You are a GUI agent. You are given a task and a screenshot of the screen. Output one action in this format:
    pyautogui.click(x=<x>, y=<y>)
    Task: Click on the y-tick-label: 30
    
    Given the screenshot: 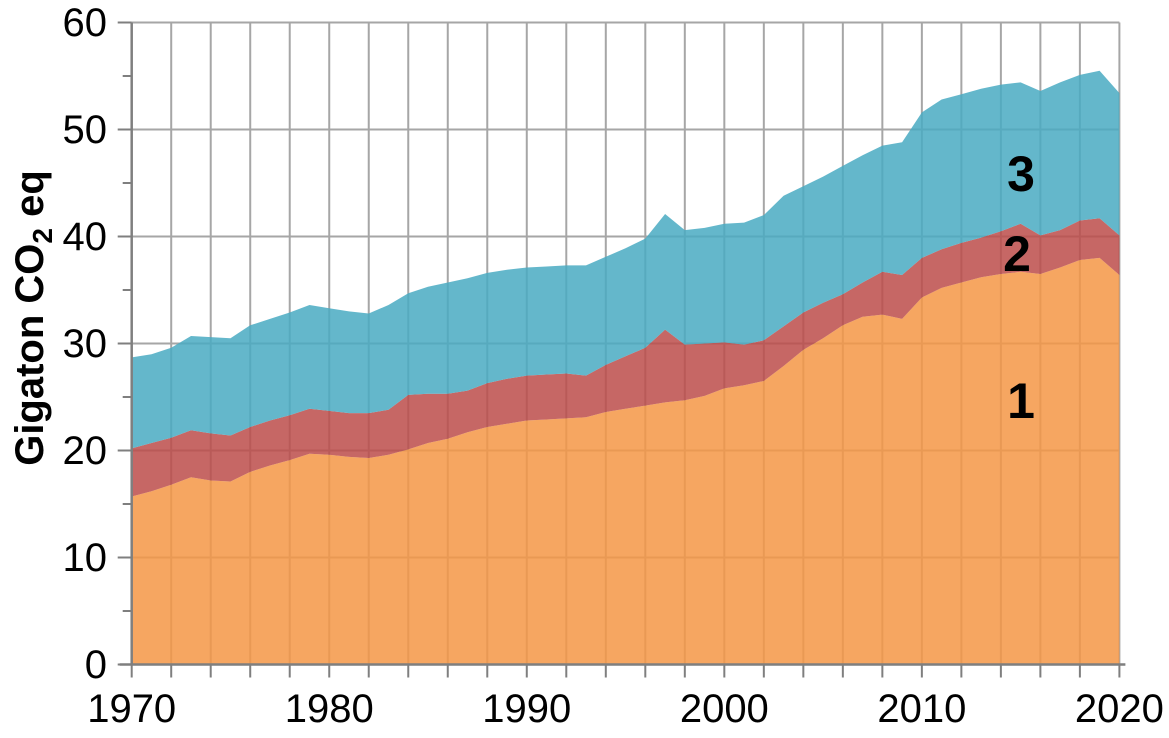 What is the action you would take?
    pyautogui.click(x=85, y=343)
    